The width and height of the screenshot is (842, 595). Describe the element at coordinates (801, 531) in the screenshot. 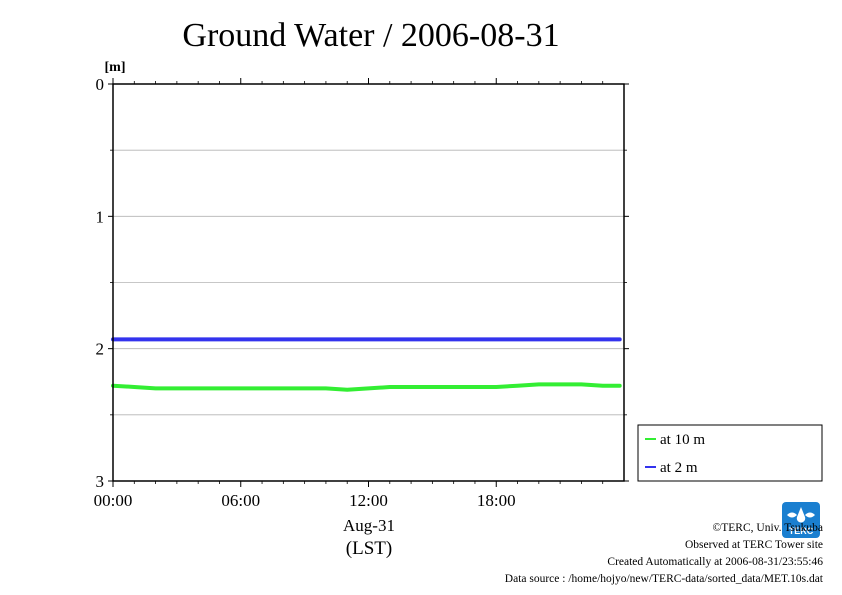

I see `terc-logo-text: TERC` at that location.